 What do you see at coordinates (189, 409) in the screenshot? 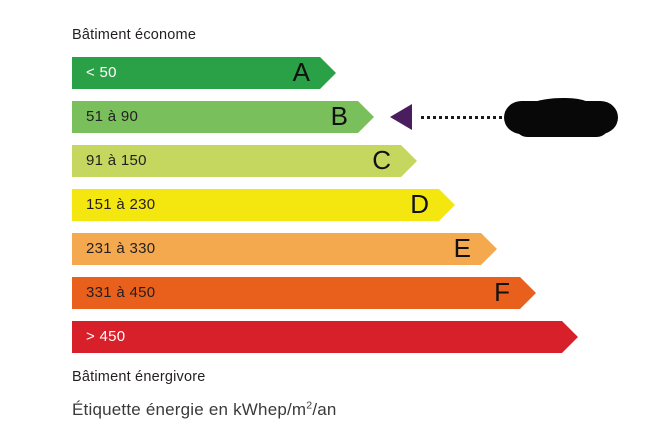
I see `caption-unit-prefix: Étiquette énergie en kWhep/m` at bounding box center [189, 409].